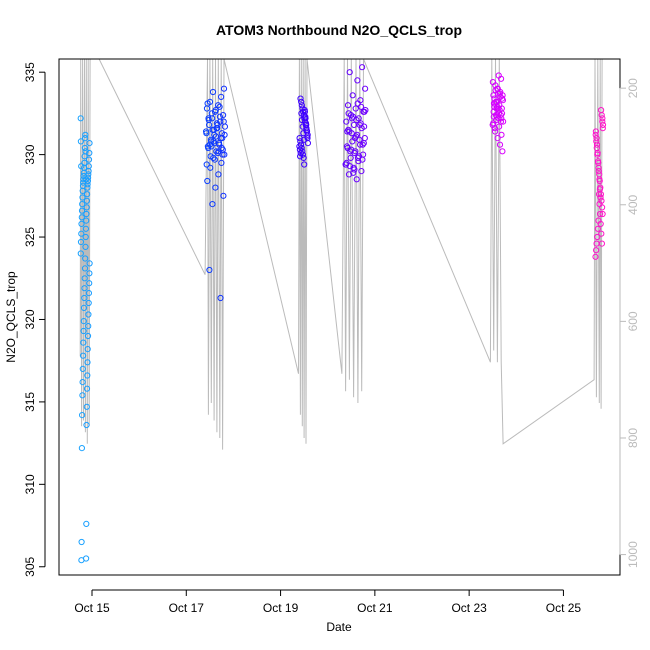  What do you see at coordinates (633, 438) in the screenshot?
I see `y2-tick-label: 800` at bounding box center [633, 438].